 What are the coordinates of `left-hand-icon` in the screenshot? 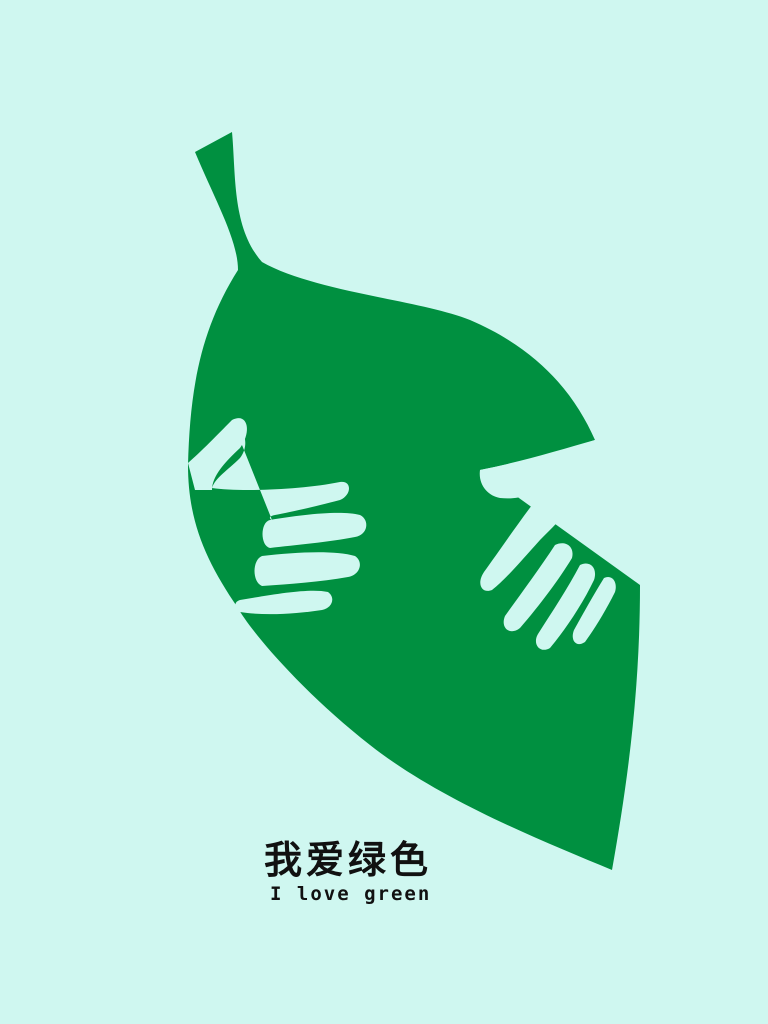 It's located at (277, 516).